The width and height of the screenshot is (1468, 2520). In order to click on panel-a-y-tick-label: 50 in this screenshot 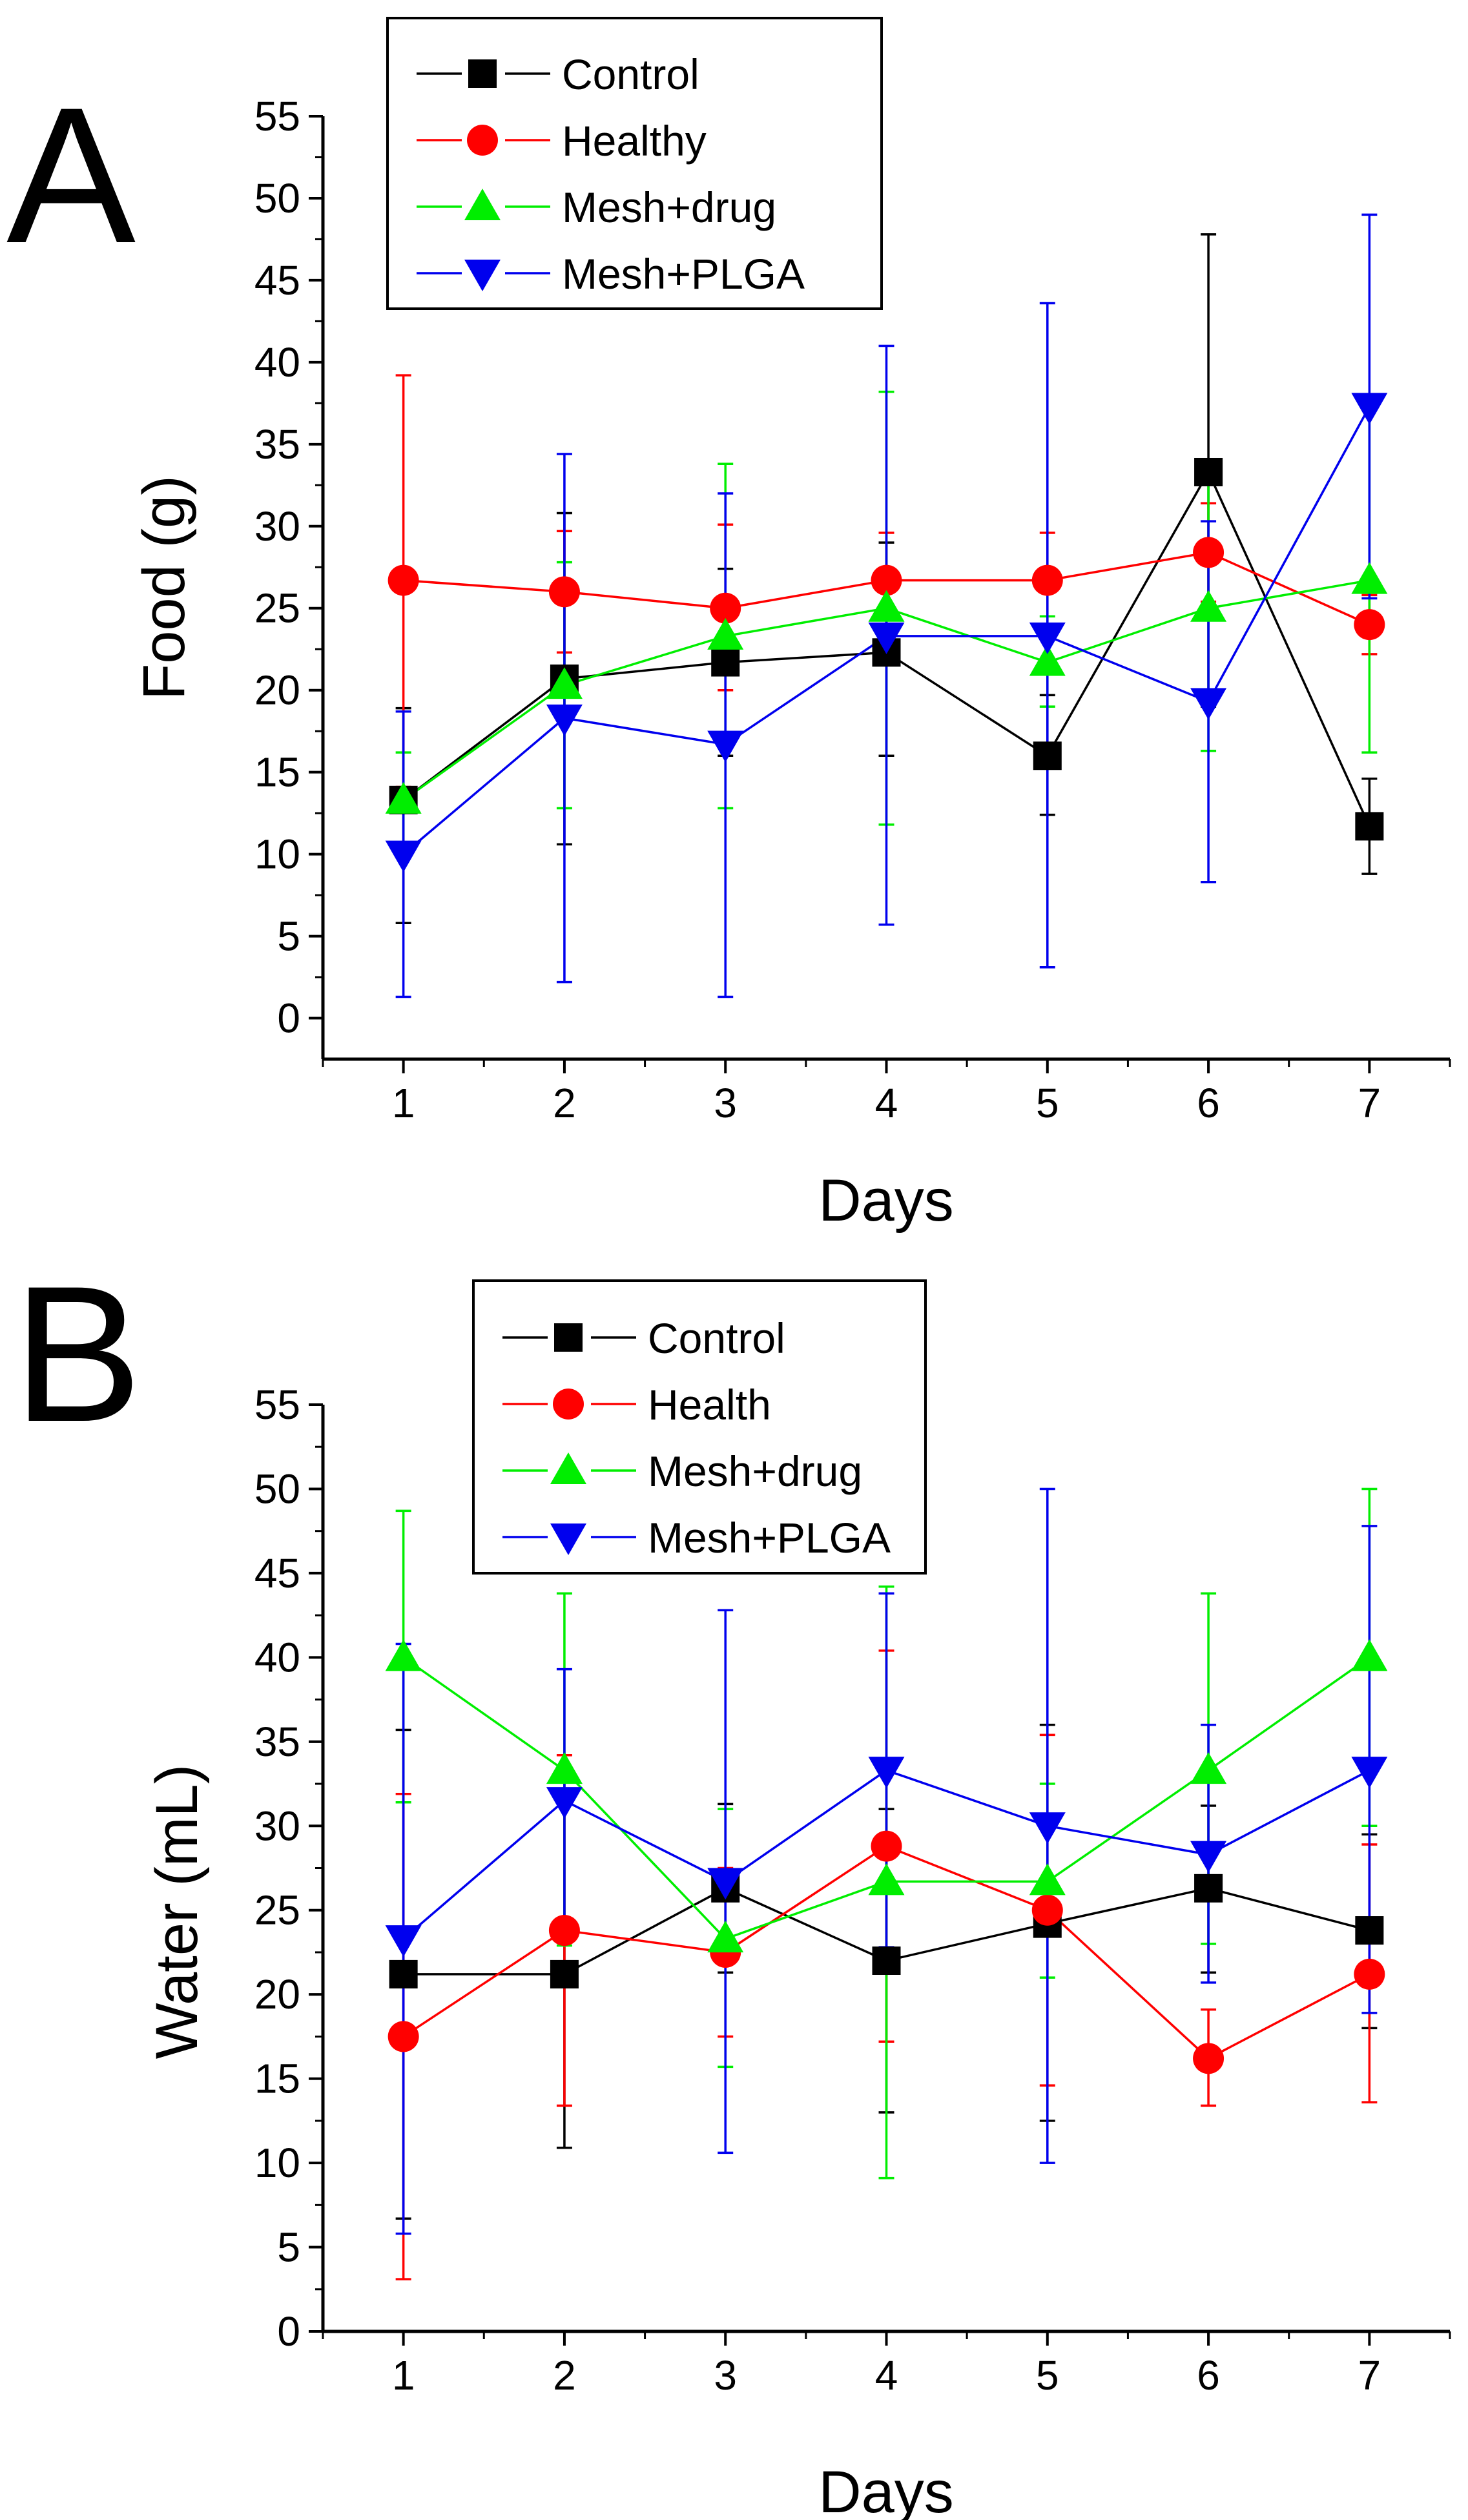, I will do `click(277, 198)`.